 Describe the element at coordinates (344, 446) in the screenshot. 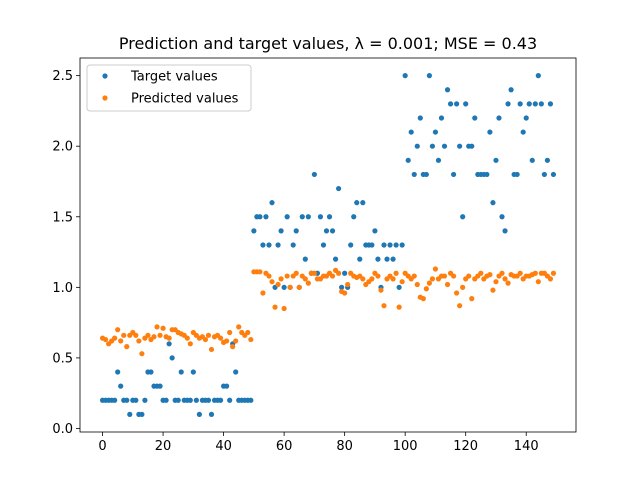

I see `x-tick-label: 80` at that location.